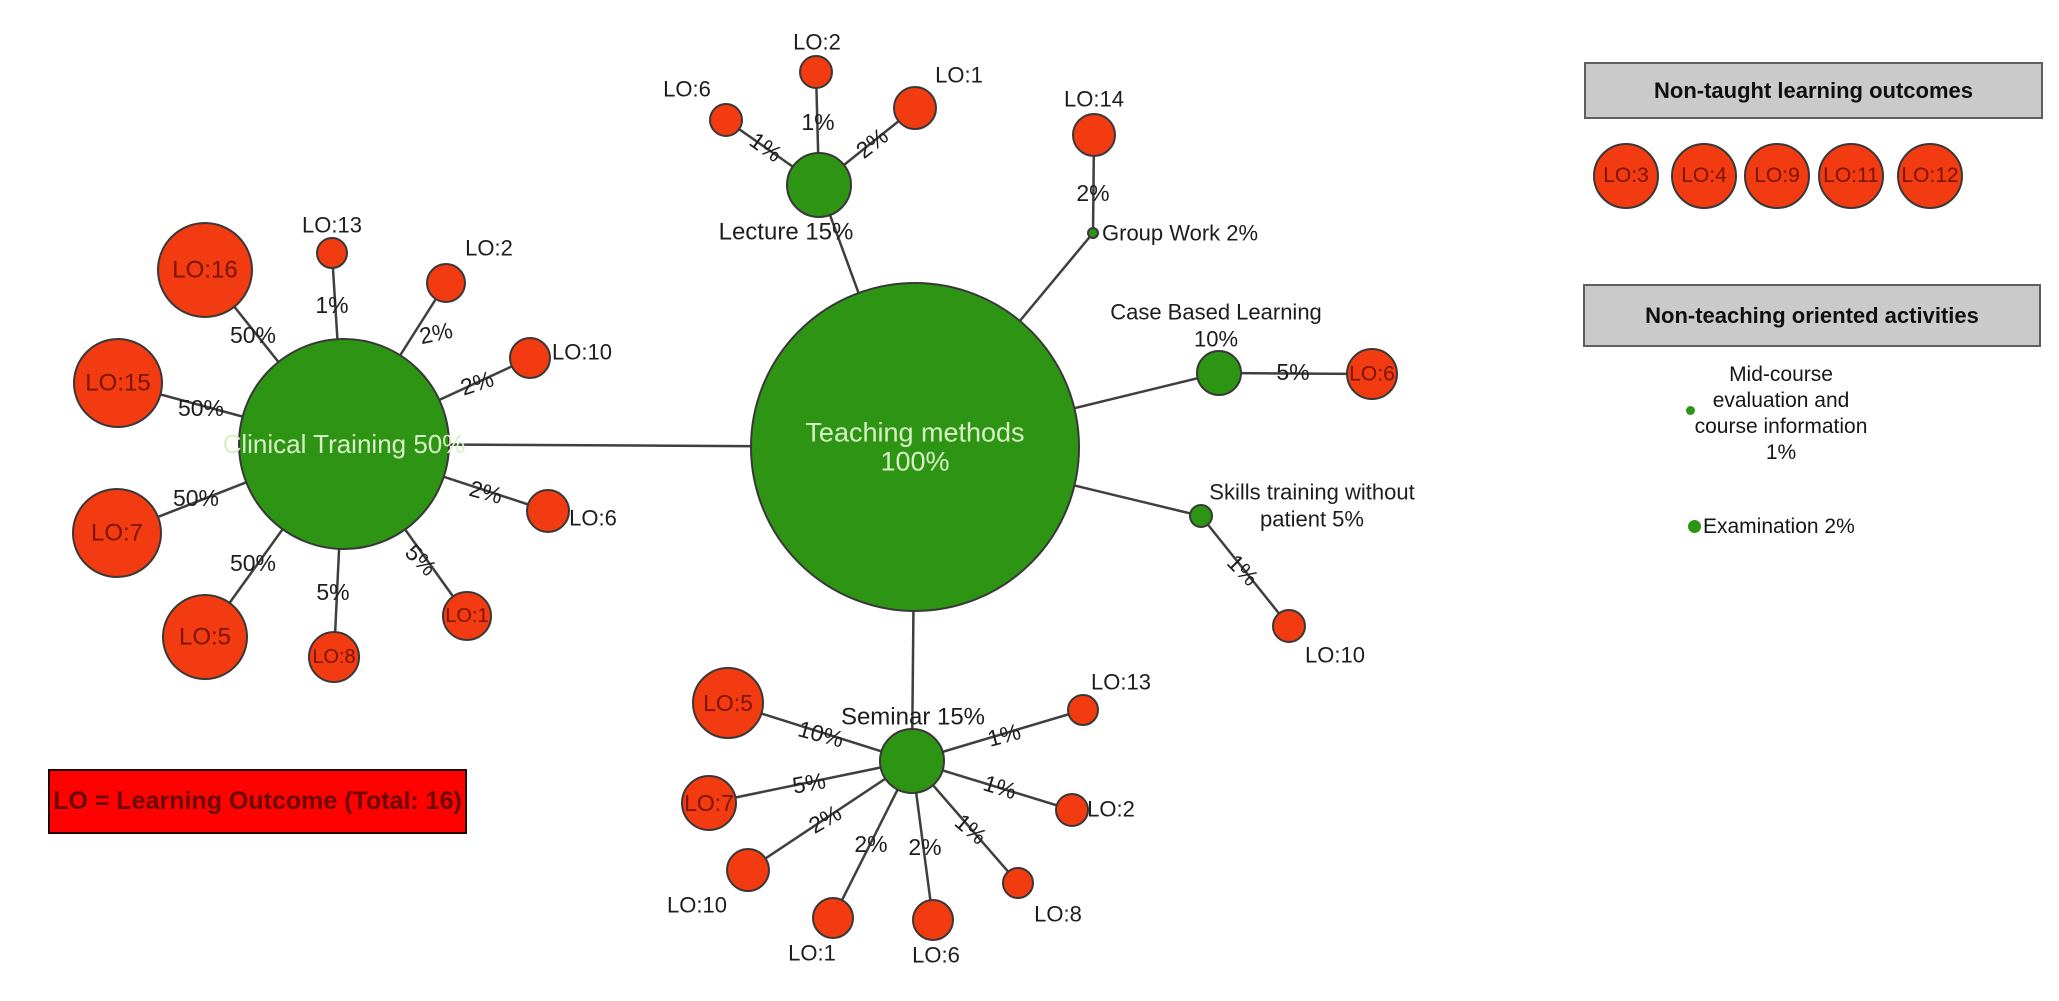 The image size is (2059, 1001). I want to click on node-sem-lo2, so click(1072, 810).